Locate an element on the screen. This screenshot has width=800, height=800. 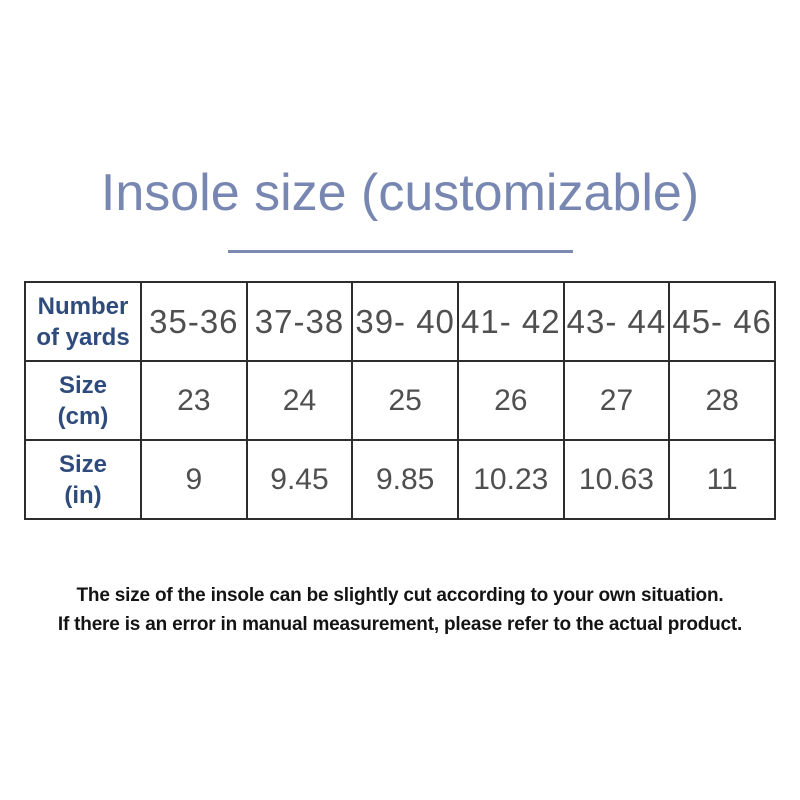
table-cell: 27 is located at coordinates (616, 401).